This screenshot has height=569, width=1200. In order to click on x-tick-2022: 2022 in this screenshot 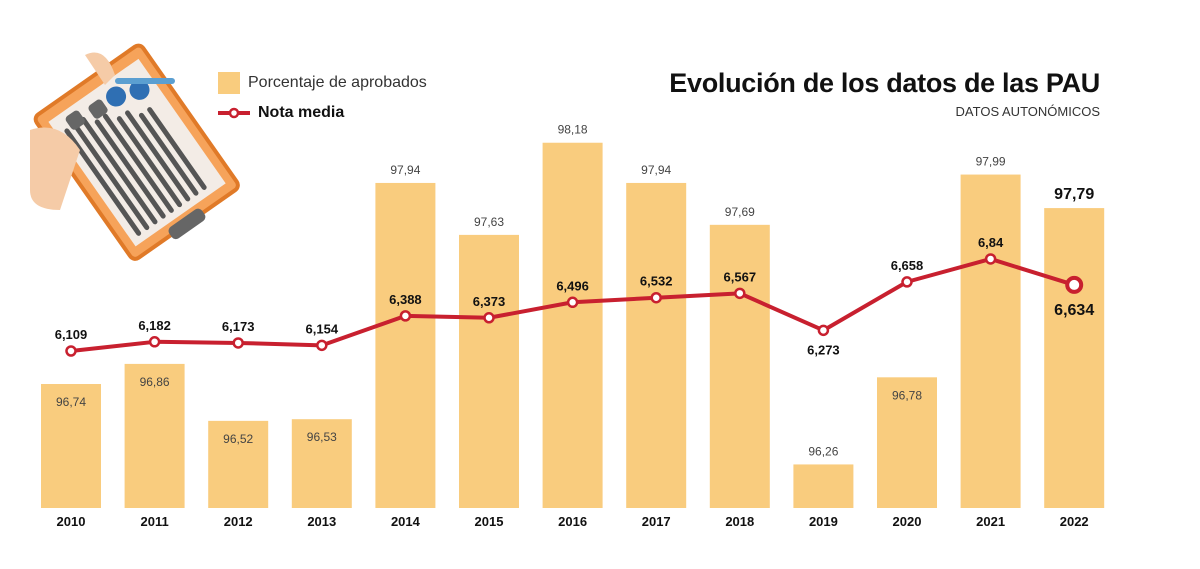, I will do `click(1074, 521)`.